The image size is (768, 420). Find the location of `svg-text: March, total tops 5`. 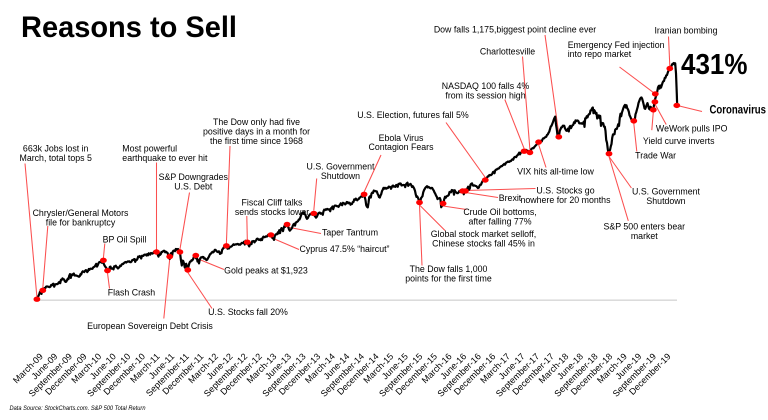

svg-text: March, total tops 5 is located at coordinates (56, 158).